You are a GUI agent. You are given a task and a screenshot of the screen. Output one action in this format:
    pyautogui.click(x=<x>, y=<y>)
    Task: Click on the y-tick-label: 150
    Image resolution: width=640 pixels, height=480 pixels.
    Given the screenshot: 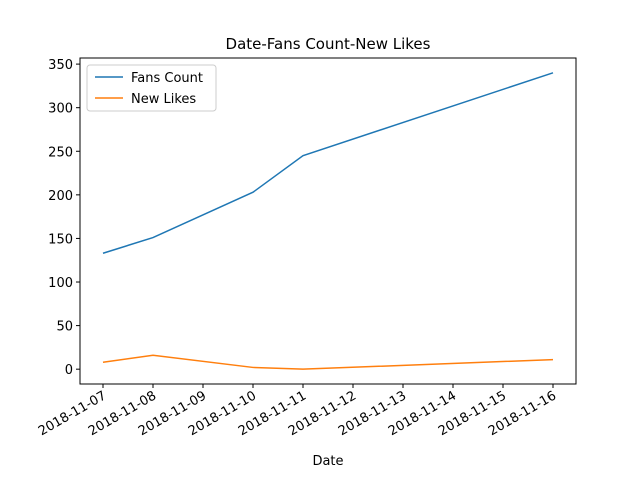 What is the action you would take?
    pyautogui.click(x=60, y=239)
    